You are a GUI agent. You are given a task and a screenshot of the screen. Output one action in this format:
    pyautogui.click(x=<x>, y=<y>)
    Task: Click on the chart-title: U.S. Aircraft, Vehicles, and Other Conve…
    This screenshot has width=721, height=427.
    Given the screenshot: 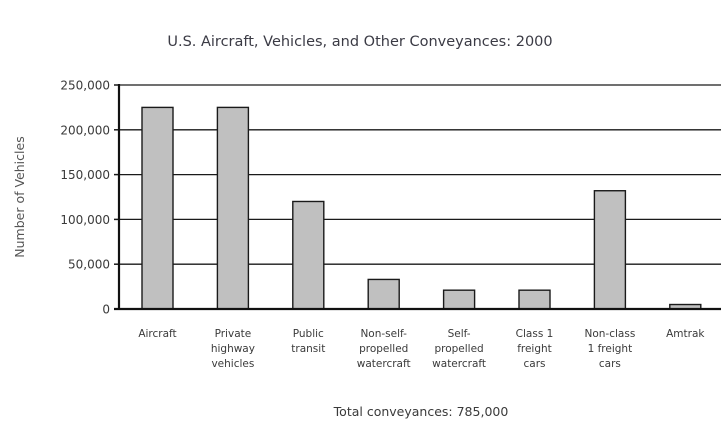 What is the action you would take?
    pyautogui.click(x=359, y=42)
    